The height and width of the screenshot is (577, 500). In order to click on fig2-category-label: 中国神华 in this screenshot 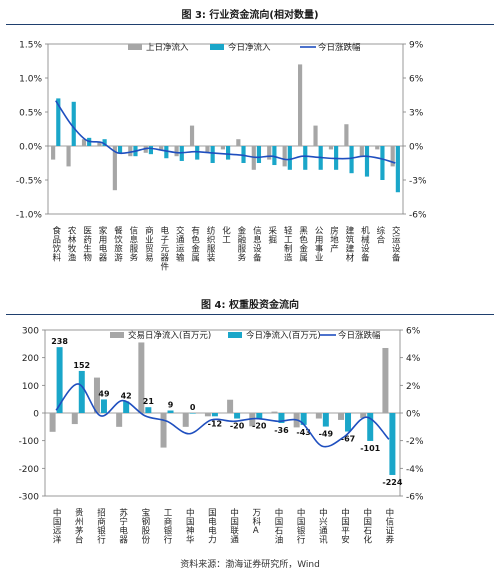, I will do `click(189, 525)`.